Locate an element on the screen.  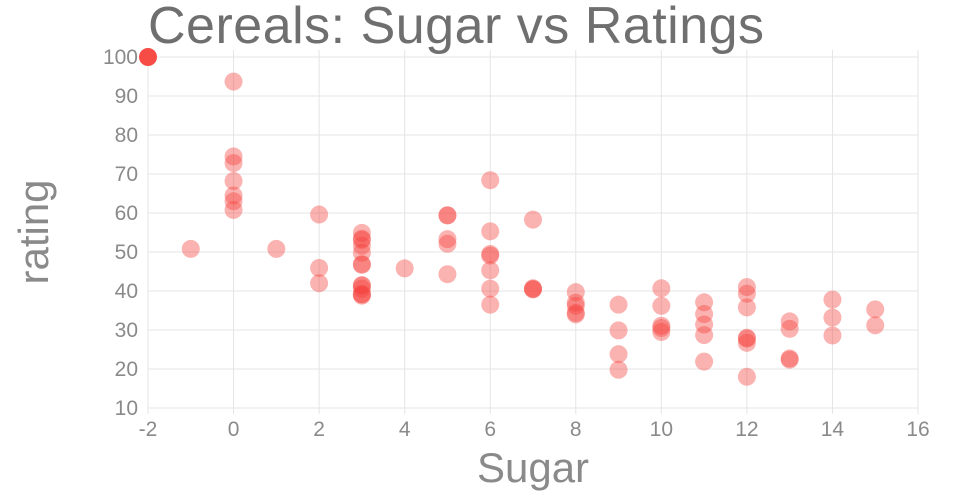
y-tick-label: 20 is located at coordinates (126, 369).